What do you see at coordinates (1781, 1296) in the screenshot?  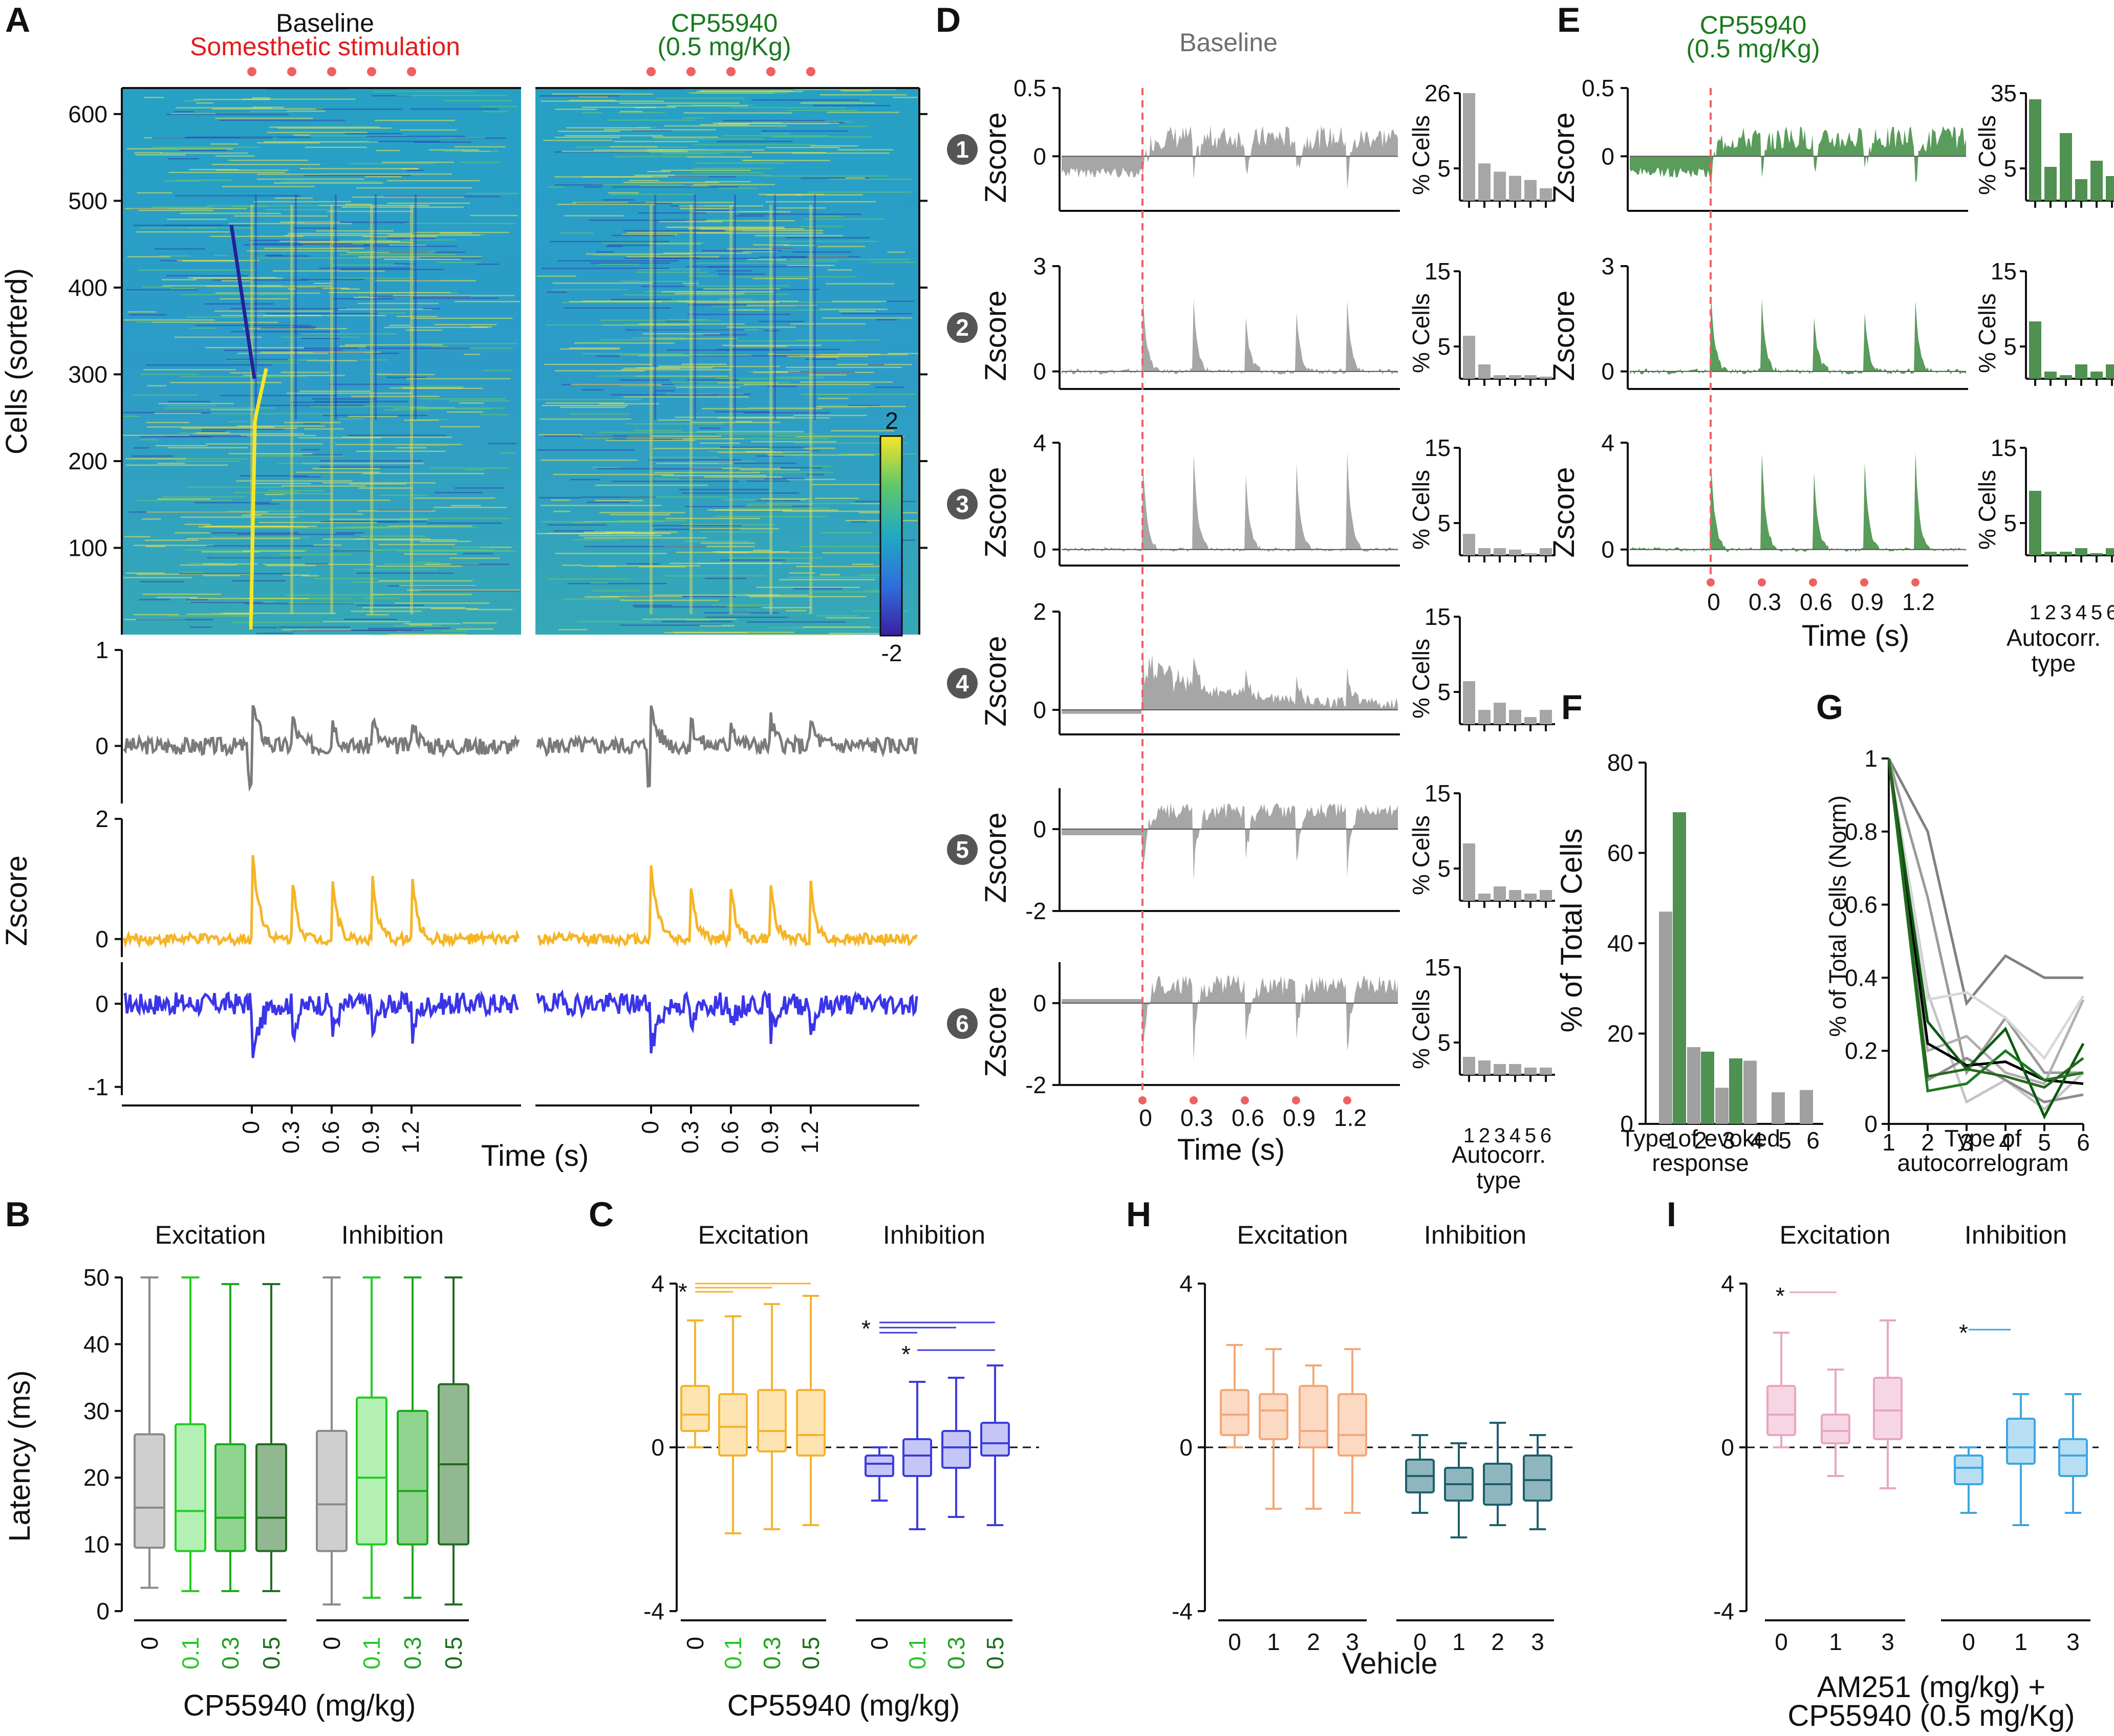 I see `sig-star: *` at bounding box center [1781, 1296].